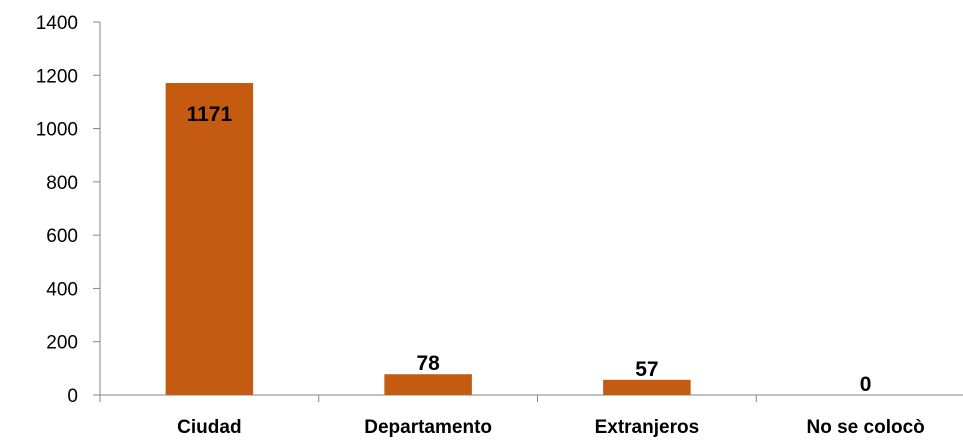 The height and width of the screenshot is (444, 963). I want to click on x-axis, so click(531, 398).